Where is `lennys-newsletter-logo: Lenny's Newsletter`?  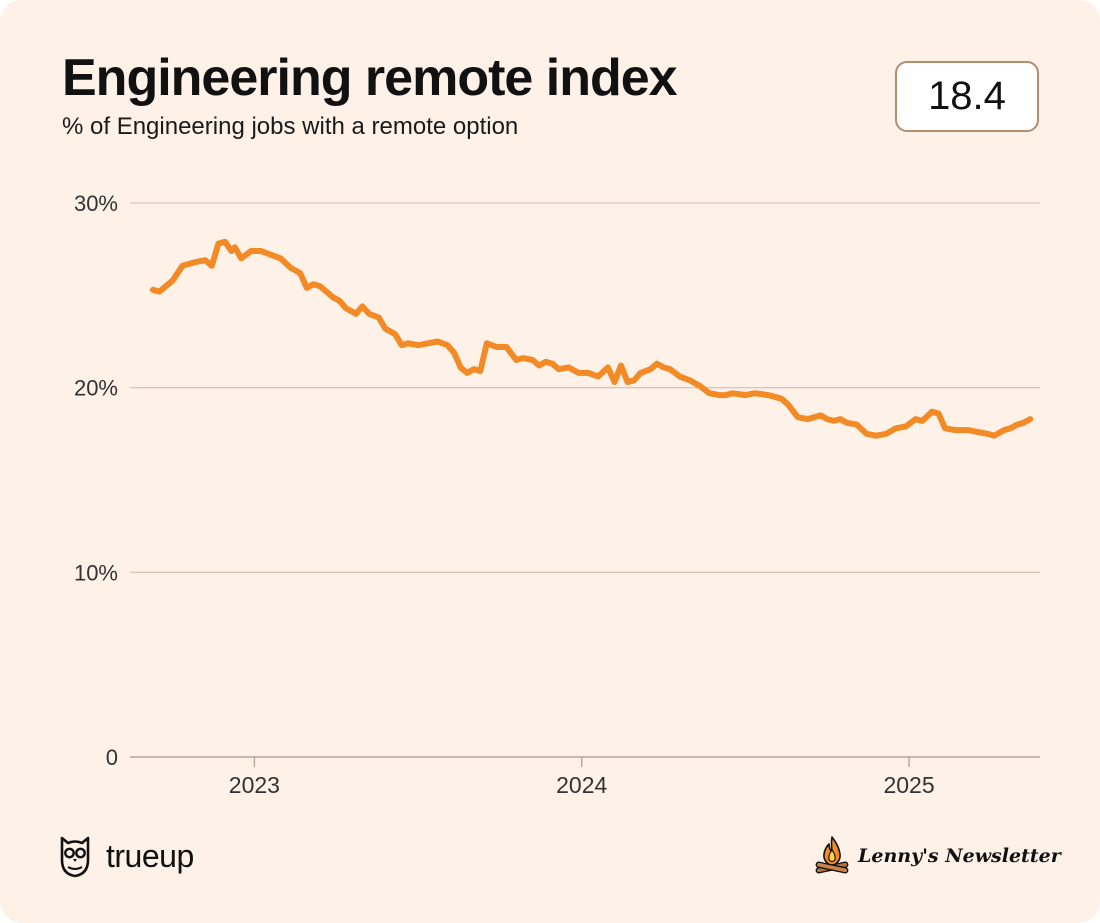 lennys-newsletter-logo: Lenny's Newsletter is located at coordinates (936, 856).